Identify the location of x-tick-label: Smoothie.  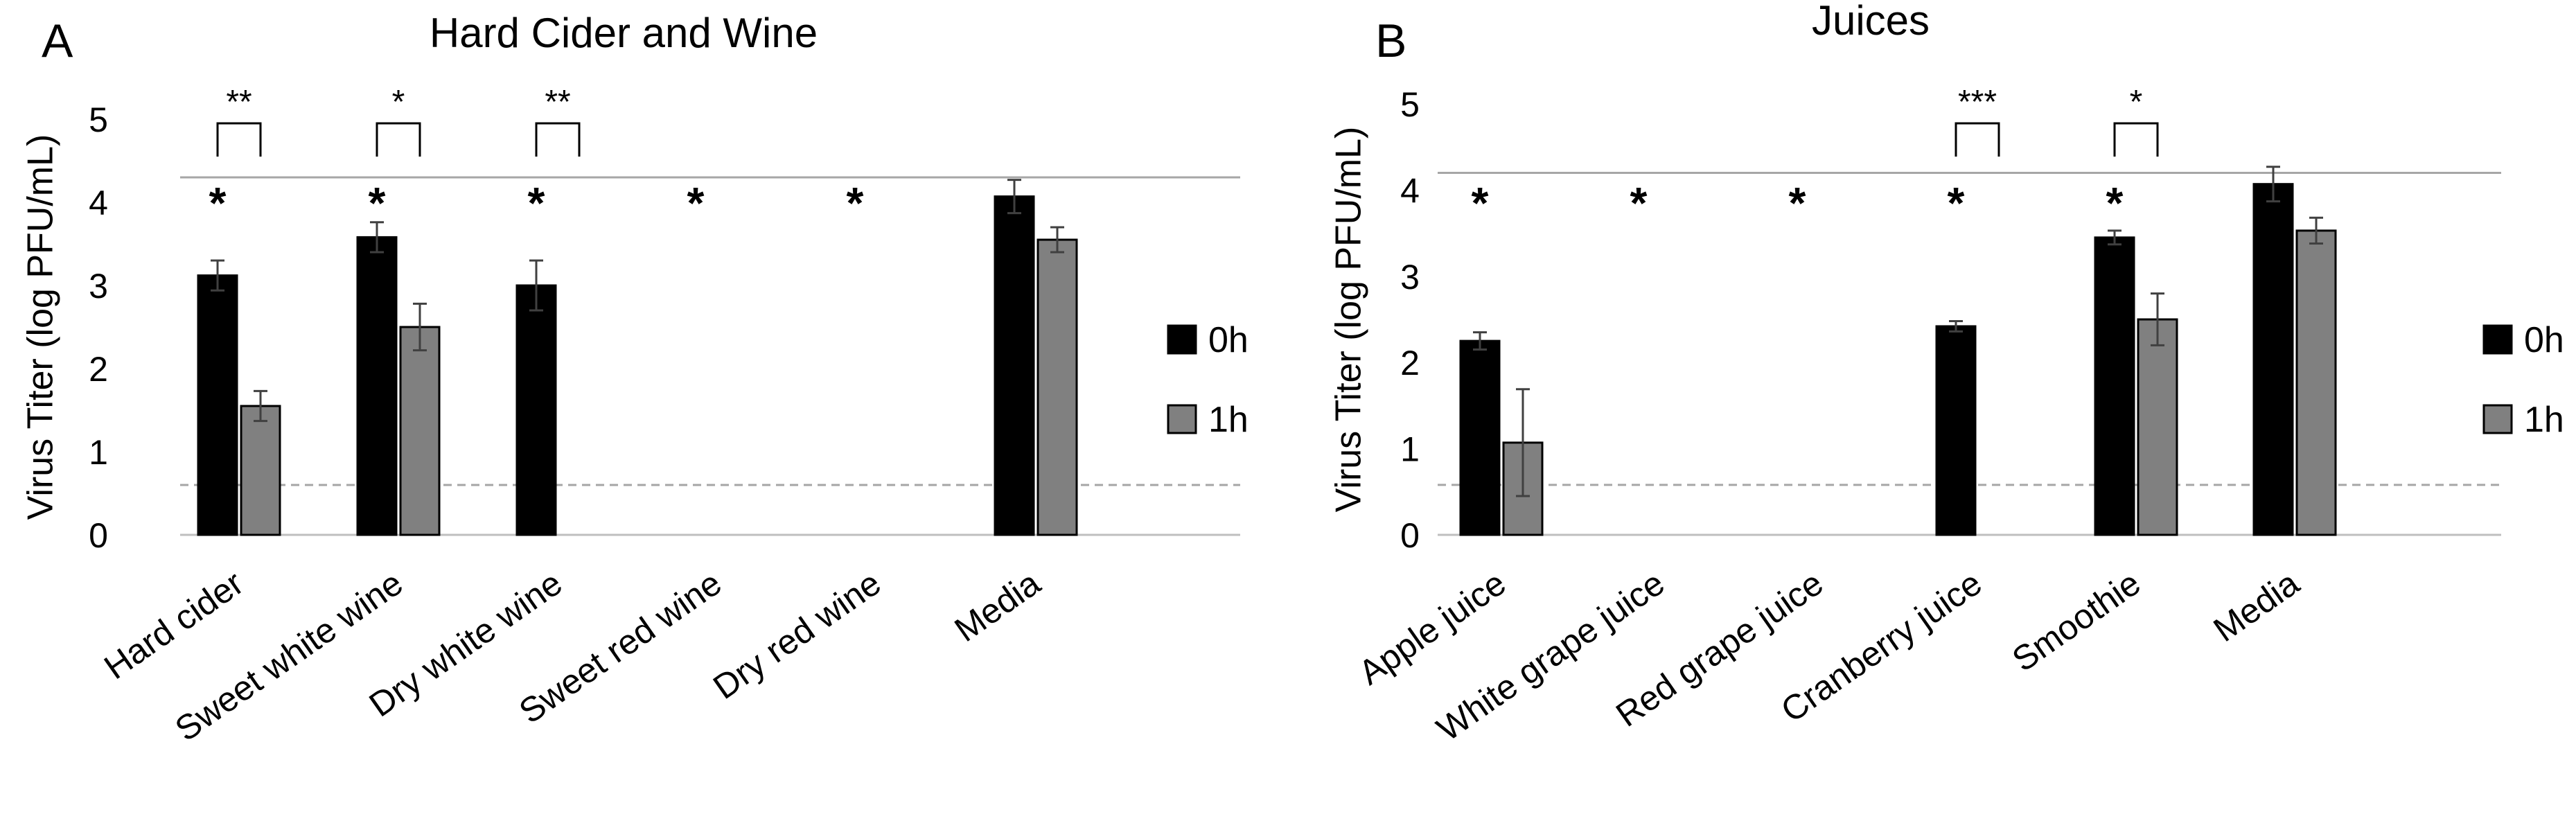
(2076, 621).